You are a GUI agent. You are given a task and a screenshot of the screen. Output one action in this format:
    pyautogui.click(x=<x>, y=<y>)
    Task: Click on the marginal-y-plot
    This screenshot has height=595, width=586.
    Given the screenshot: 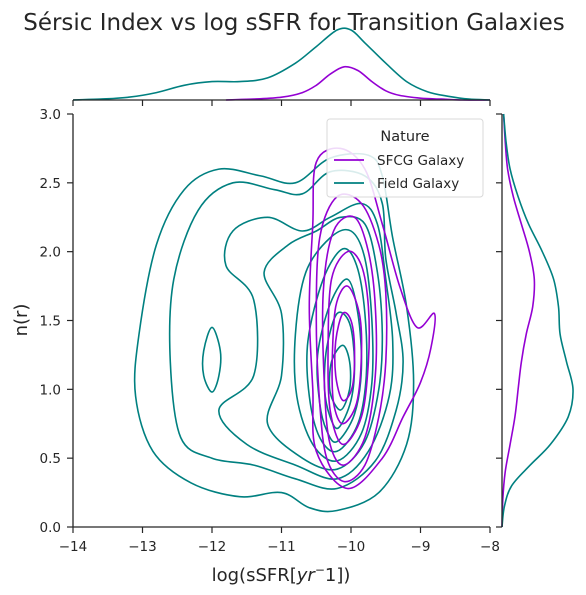 What is the action you would take?
    pyautogui.click(x=535, y=320)
    